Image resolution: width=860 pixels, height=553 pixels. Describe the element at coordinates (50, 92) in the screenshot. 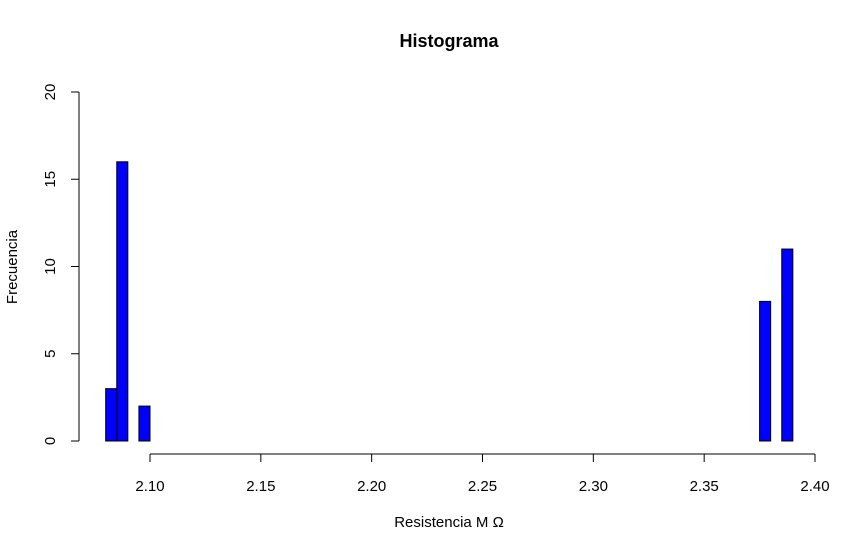

I see `y-tick-label: 20` at that location.